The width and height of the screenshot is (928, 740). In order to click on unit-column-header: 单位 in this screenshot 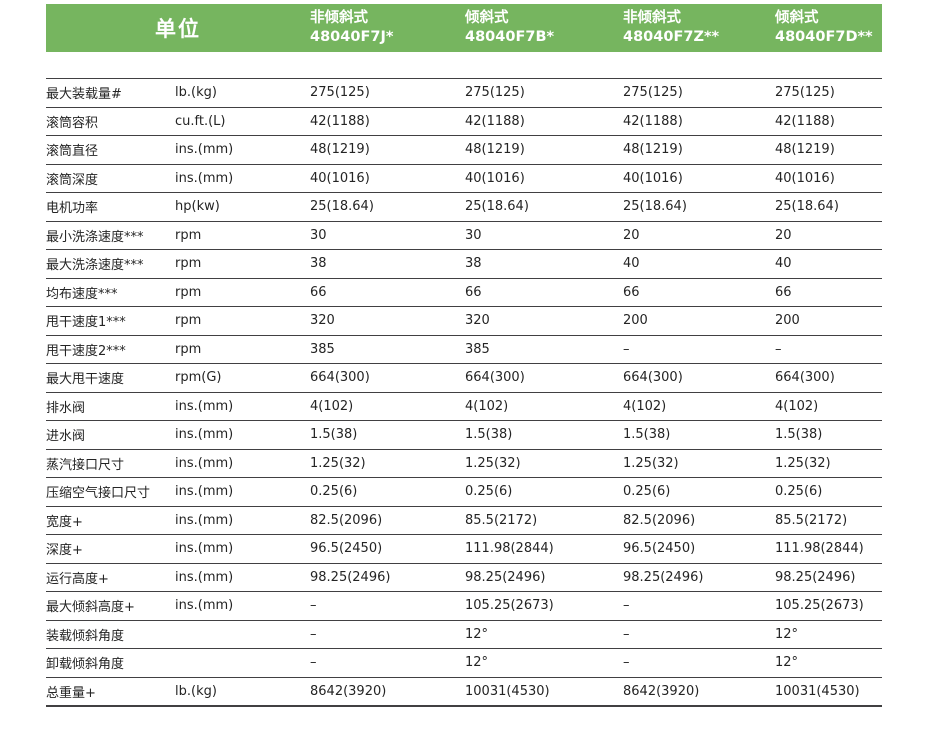, I will do `click(178, 29)`.